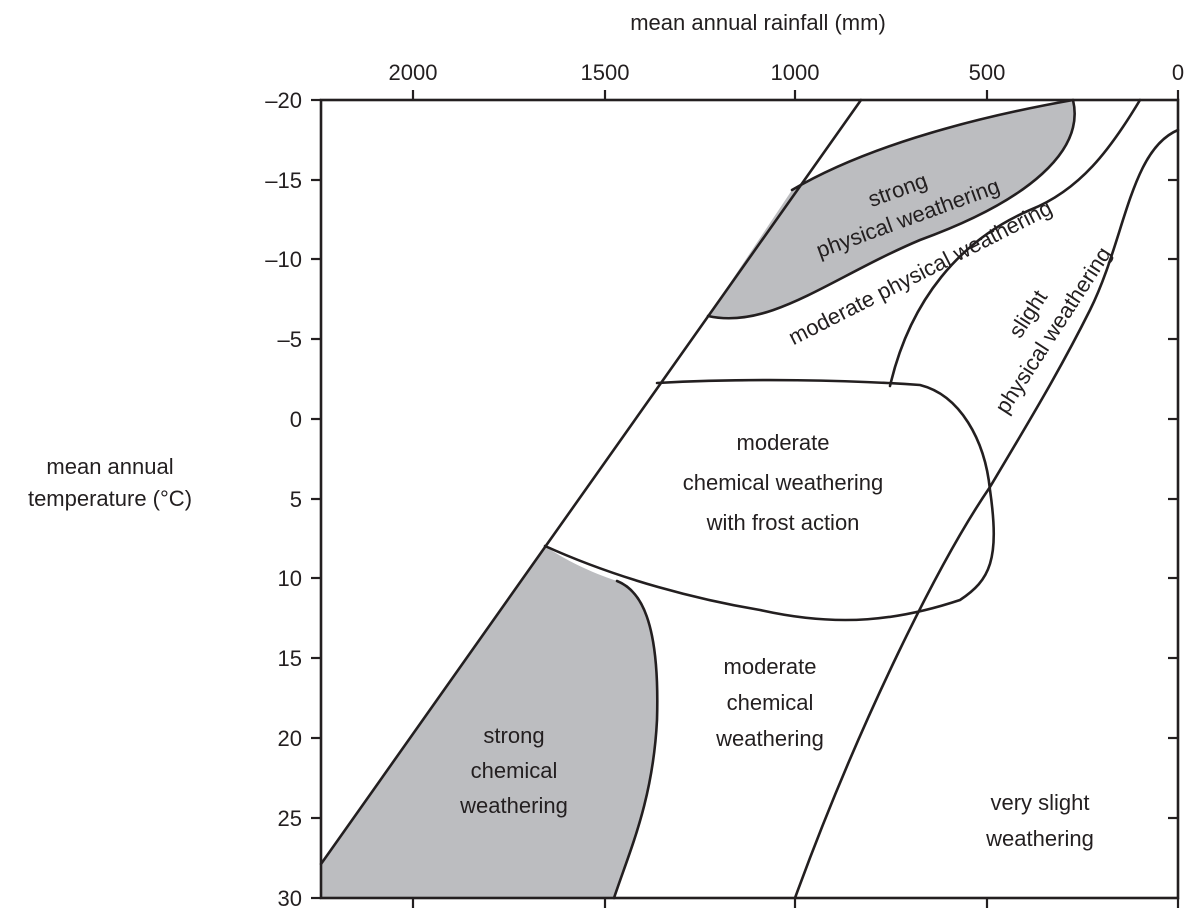 This screenshot has width=1189, height=911. I want to click on left-tick-label: –10, so click(283, 259).